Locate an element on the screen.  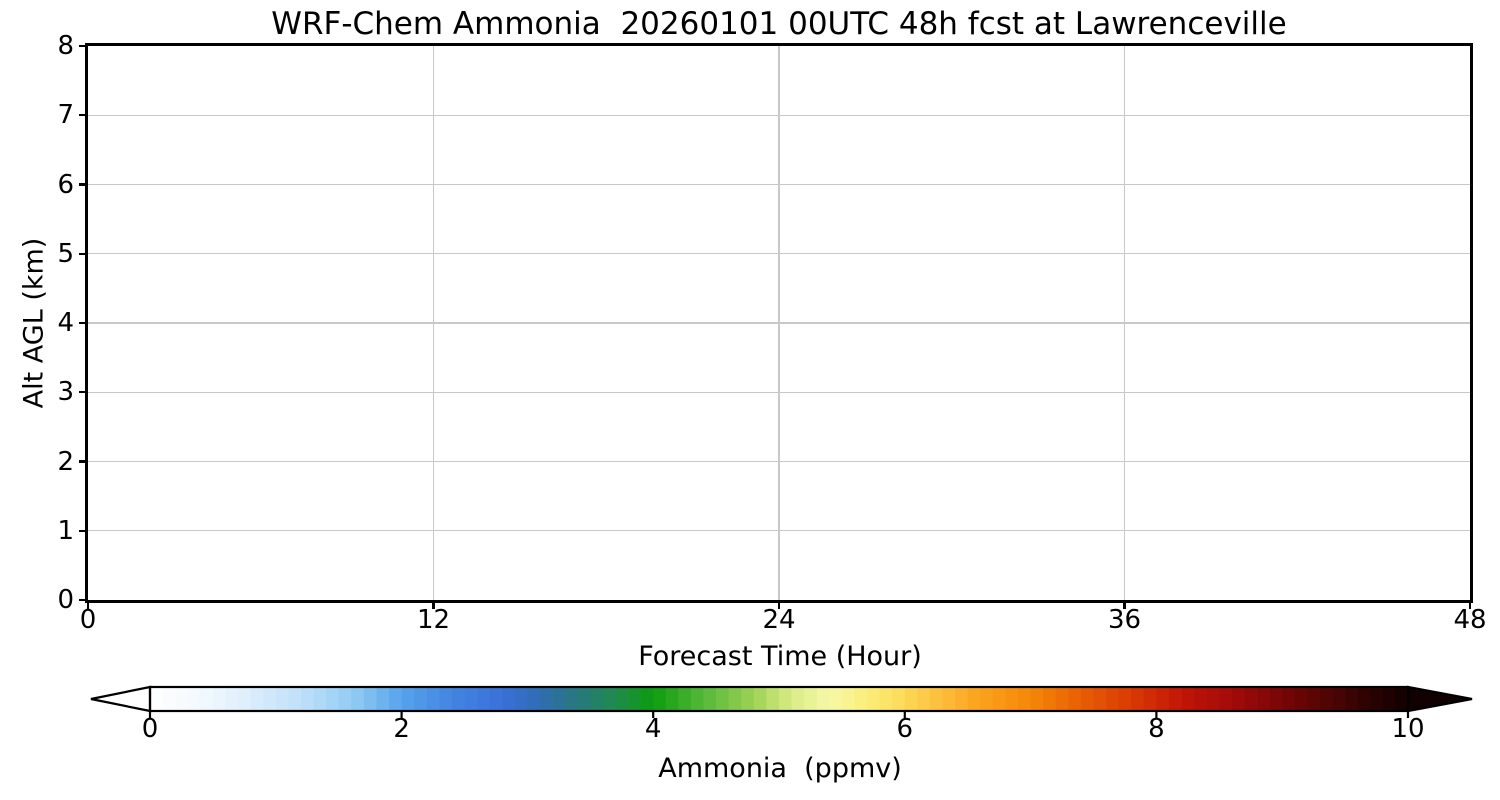
y-tick-label: 2 is located at coordinates (65, 461).